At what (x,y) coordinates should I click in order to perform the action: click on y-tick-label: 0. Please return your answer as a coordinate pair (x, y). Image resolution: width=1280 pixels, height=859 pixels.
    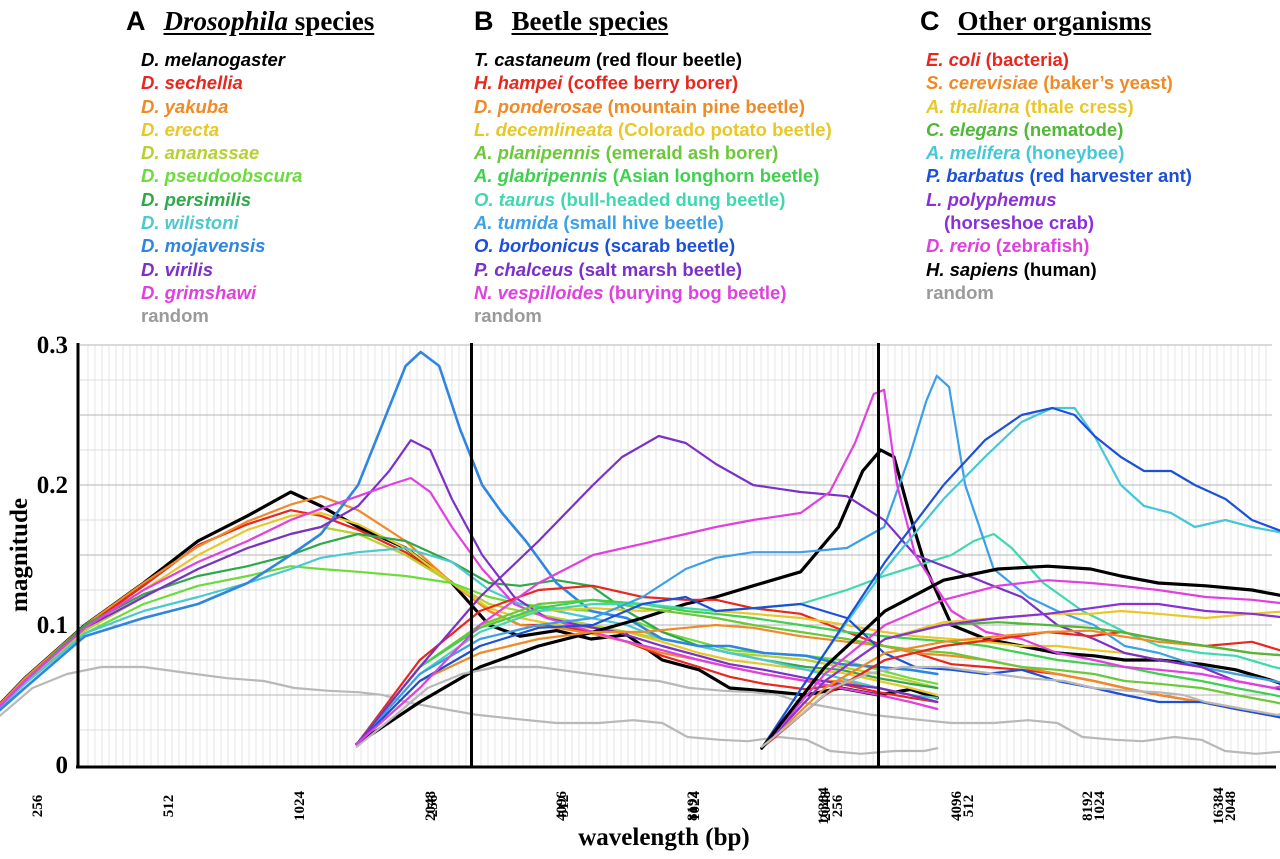
    Looking at the image, I should click on (62, 765).